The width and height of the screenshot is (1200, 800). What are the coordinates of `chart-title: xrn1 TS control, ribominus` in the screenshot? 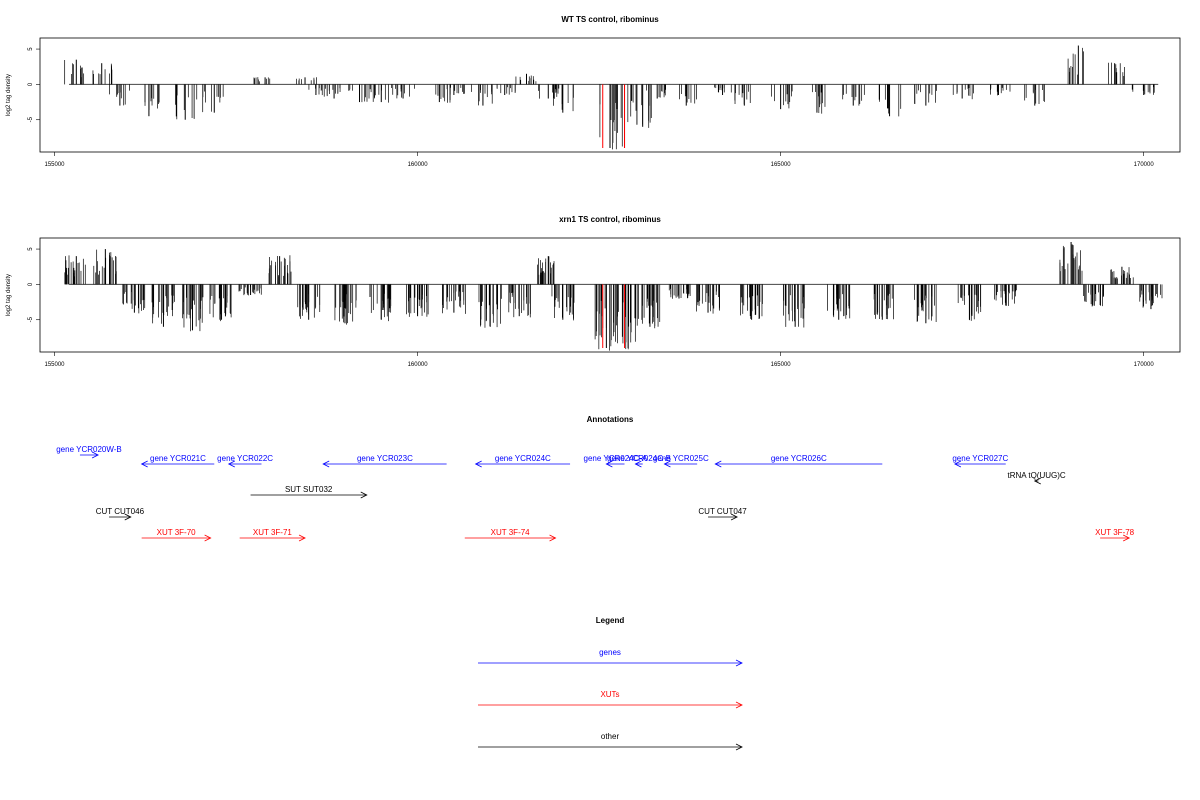 It's located at (610, 219).